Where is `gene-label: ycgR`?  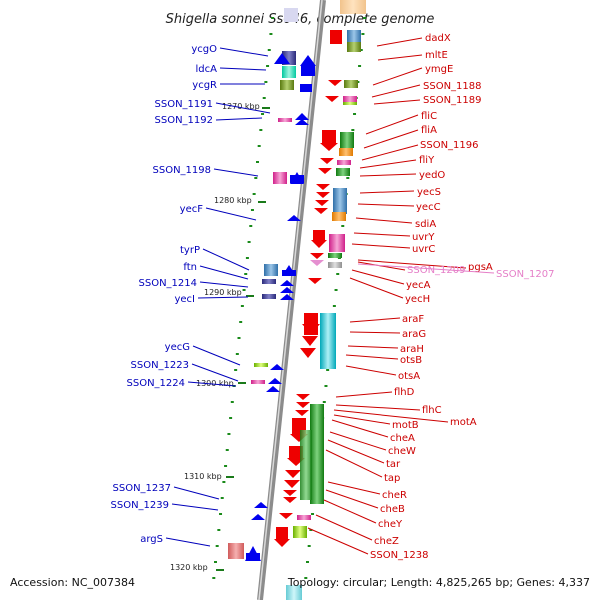 gene-label: ycgR is located at coordinates (204, 85).